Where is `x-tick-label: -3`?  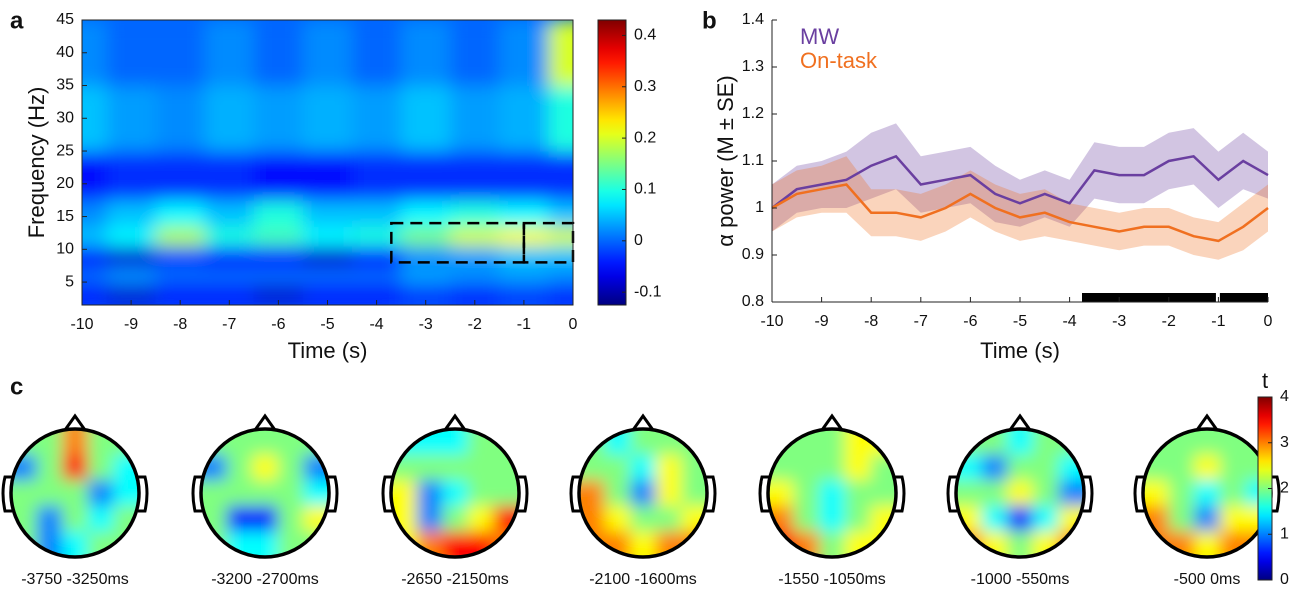
x-tick-label: -3 is located at coordinates (1119, 321).